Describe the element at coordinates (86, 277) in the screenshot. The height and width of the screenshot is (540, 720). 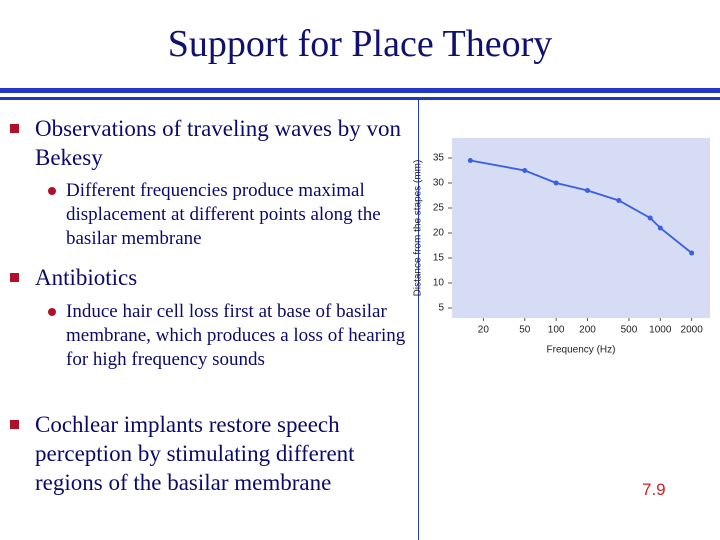
I see `bullet: Antibiotics` at that location.